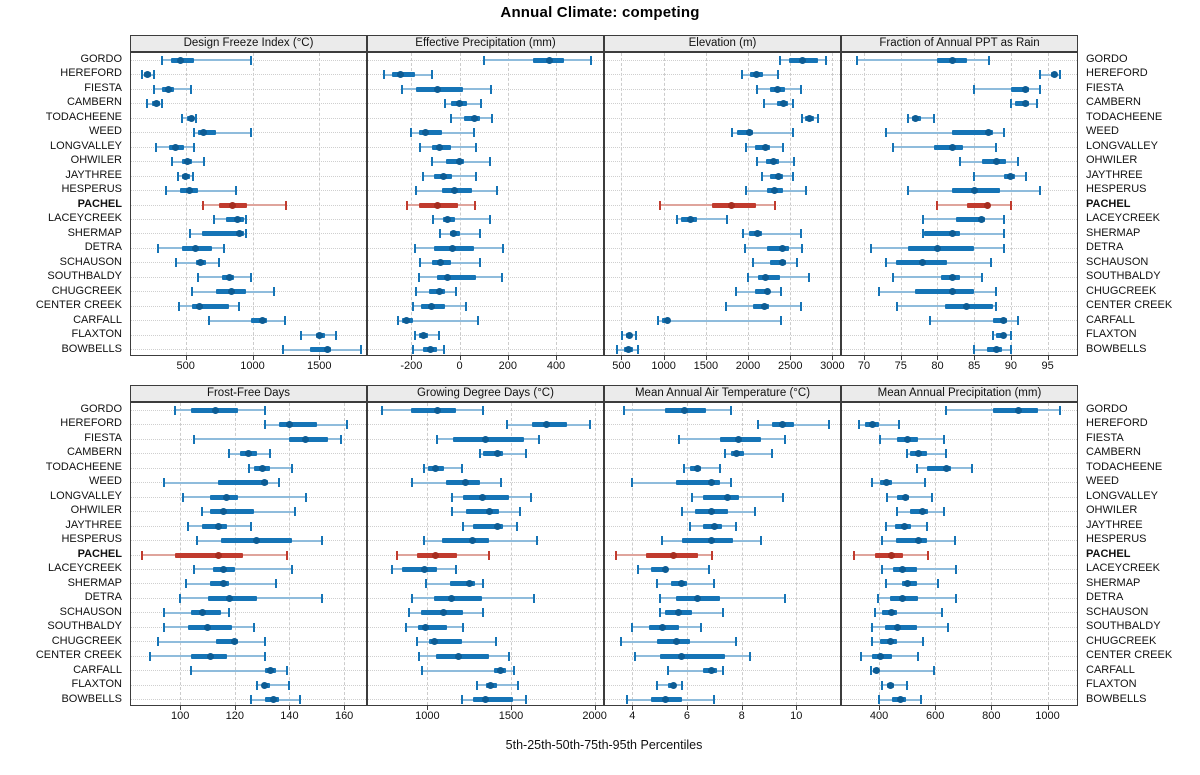 The image size is (1200, 775). What do you see at coordinates (1122, 495) in the screenshot?
I see `station-label-longvalley: LONGVALLEY` at bounding box center [1122, 495].